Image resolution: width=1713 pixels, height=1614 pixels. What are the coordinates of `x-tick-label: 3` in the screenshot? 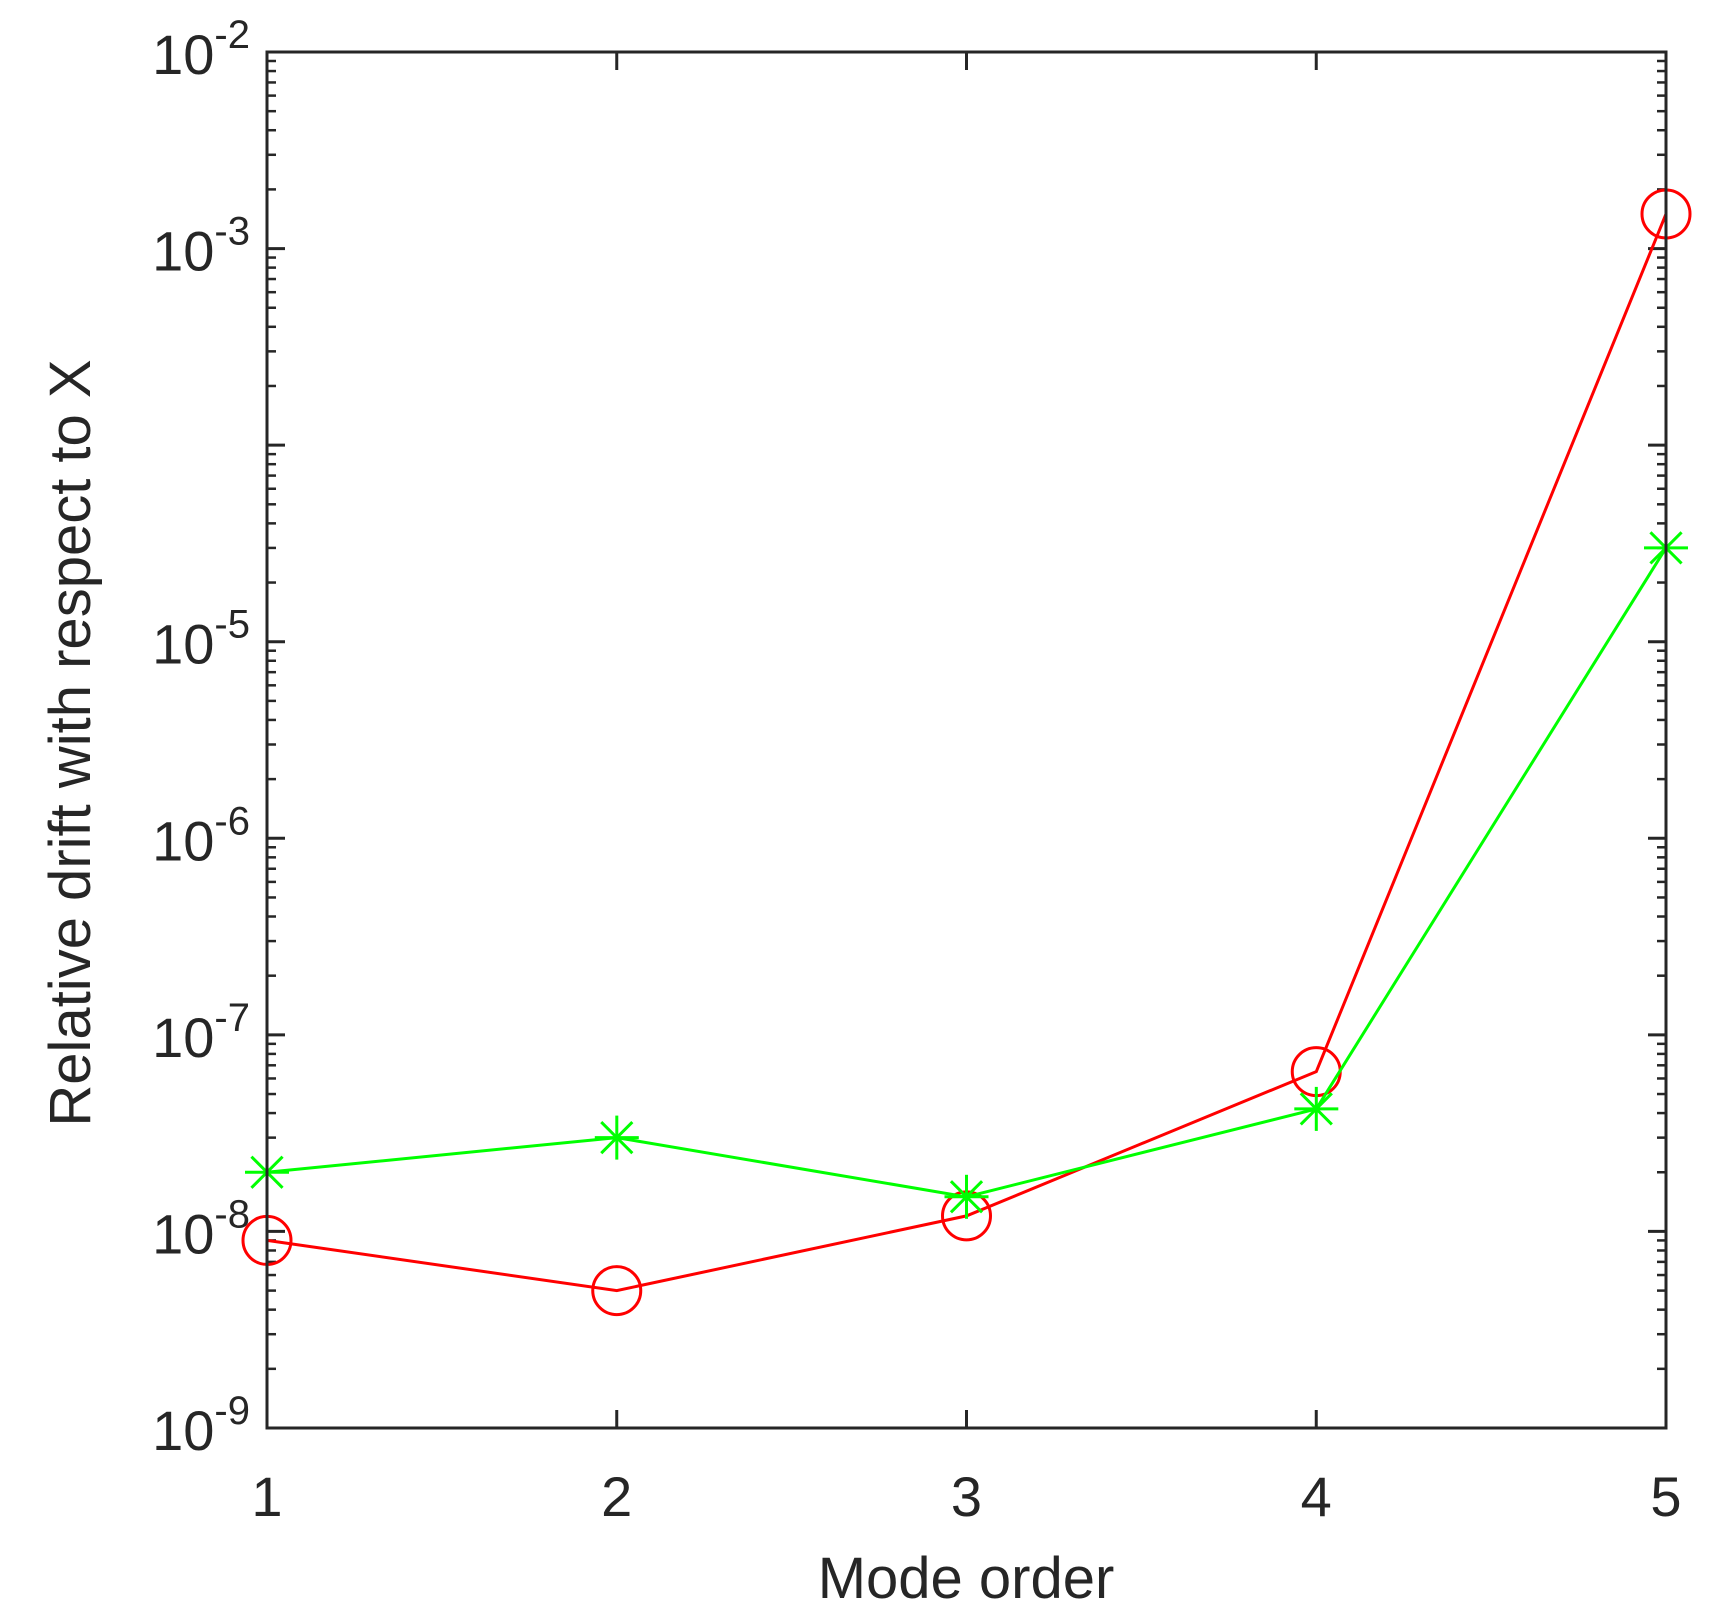 It's located at (966, 1496).